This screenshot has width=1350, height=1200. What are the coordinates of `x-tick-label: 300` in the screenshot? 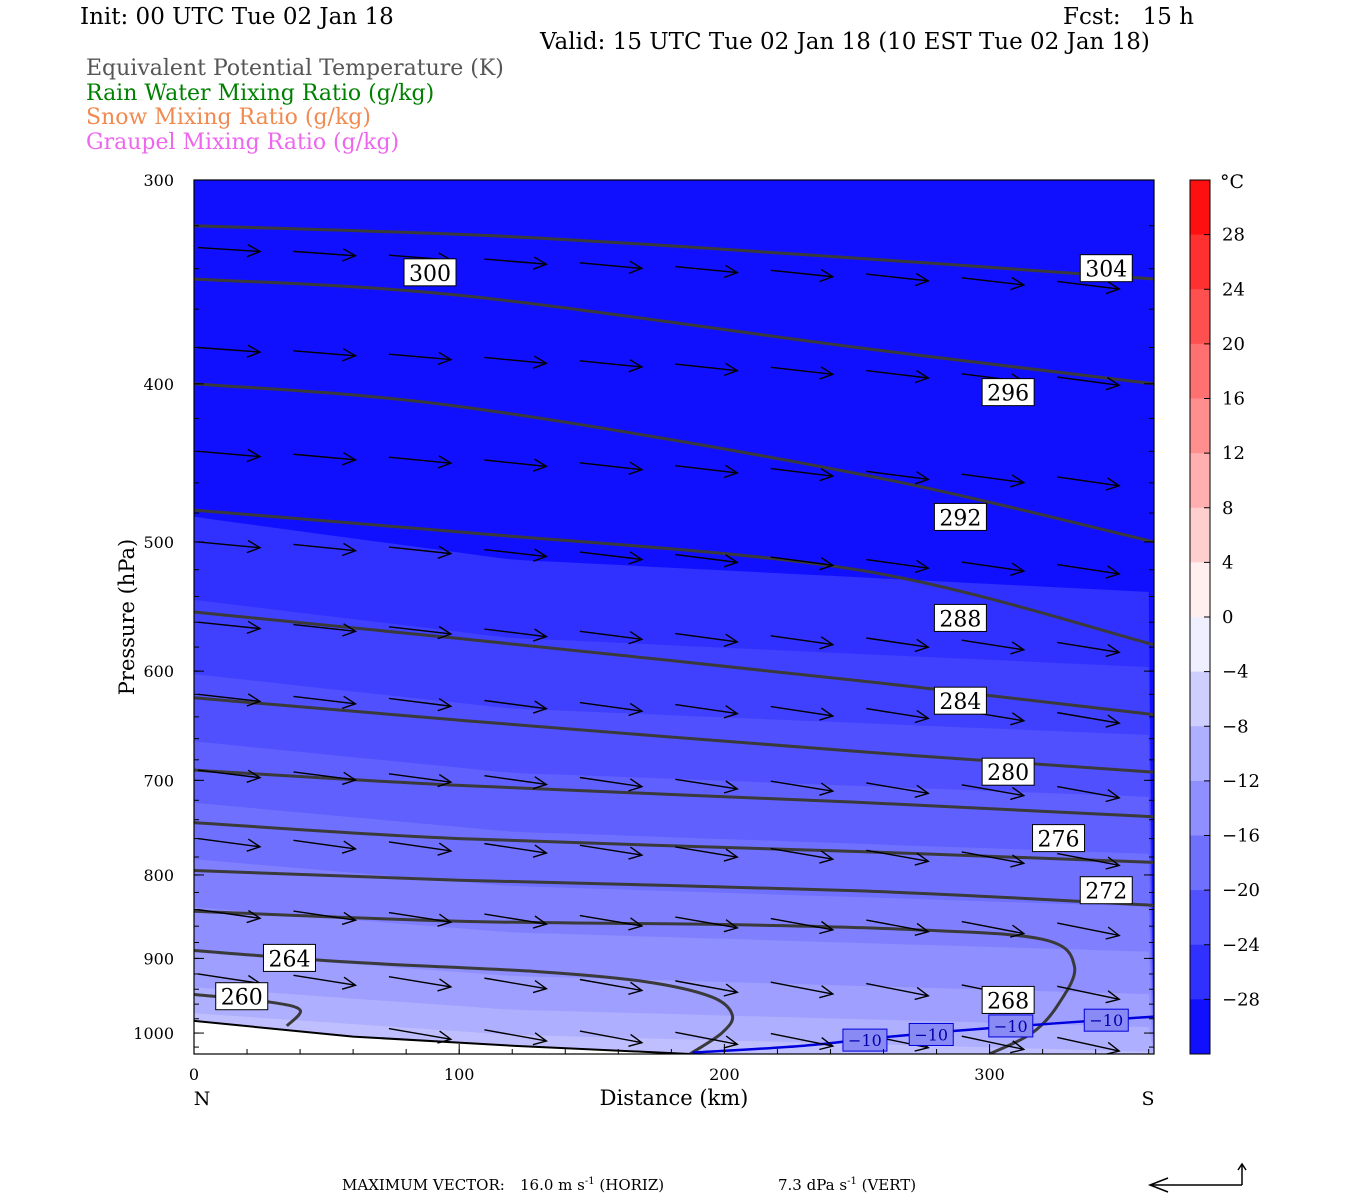 It's located at (989, 1074).